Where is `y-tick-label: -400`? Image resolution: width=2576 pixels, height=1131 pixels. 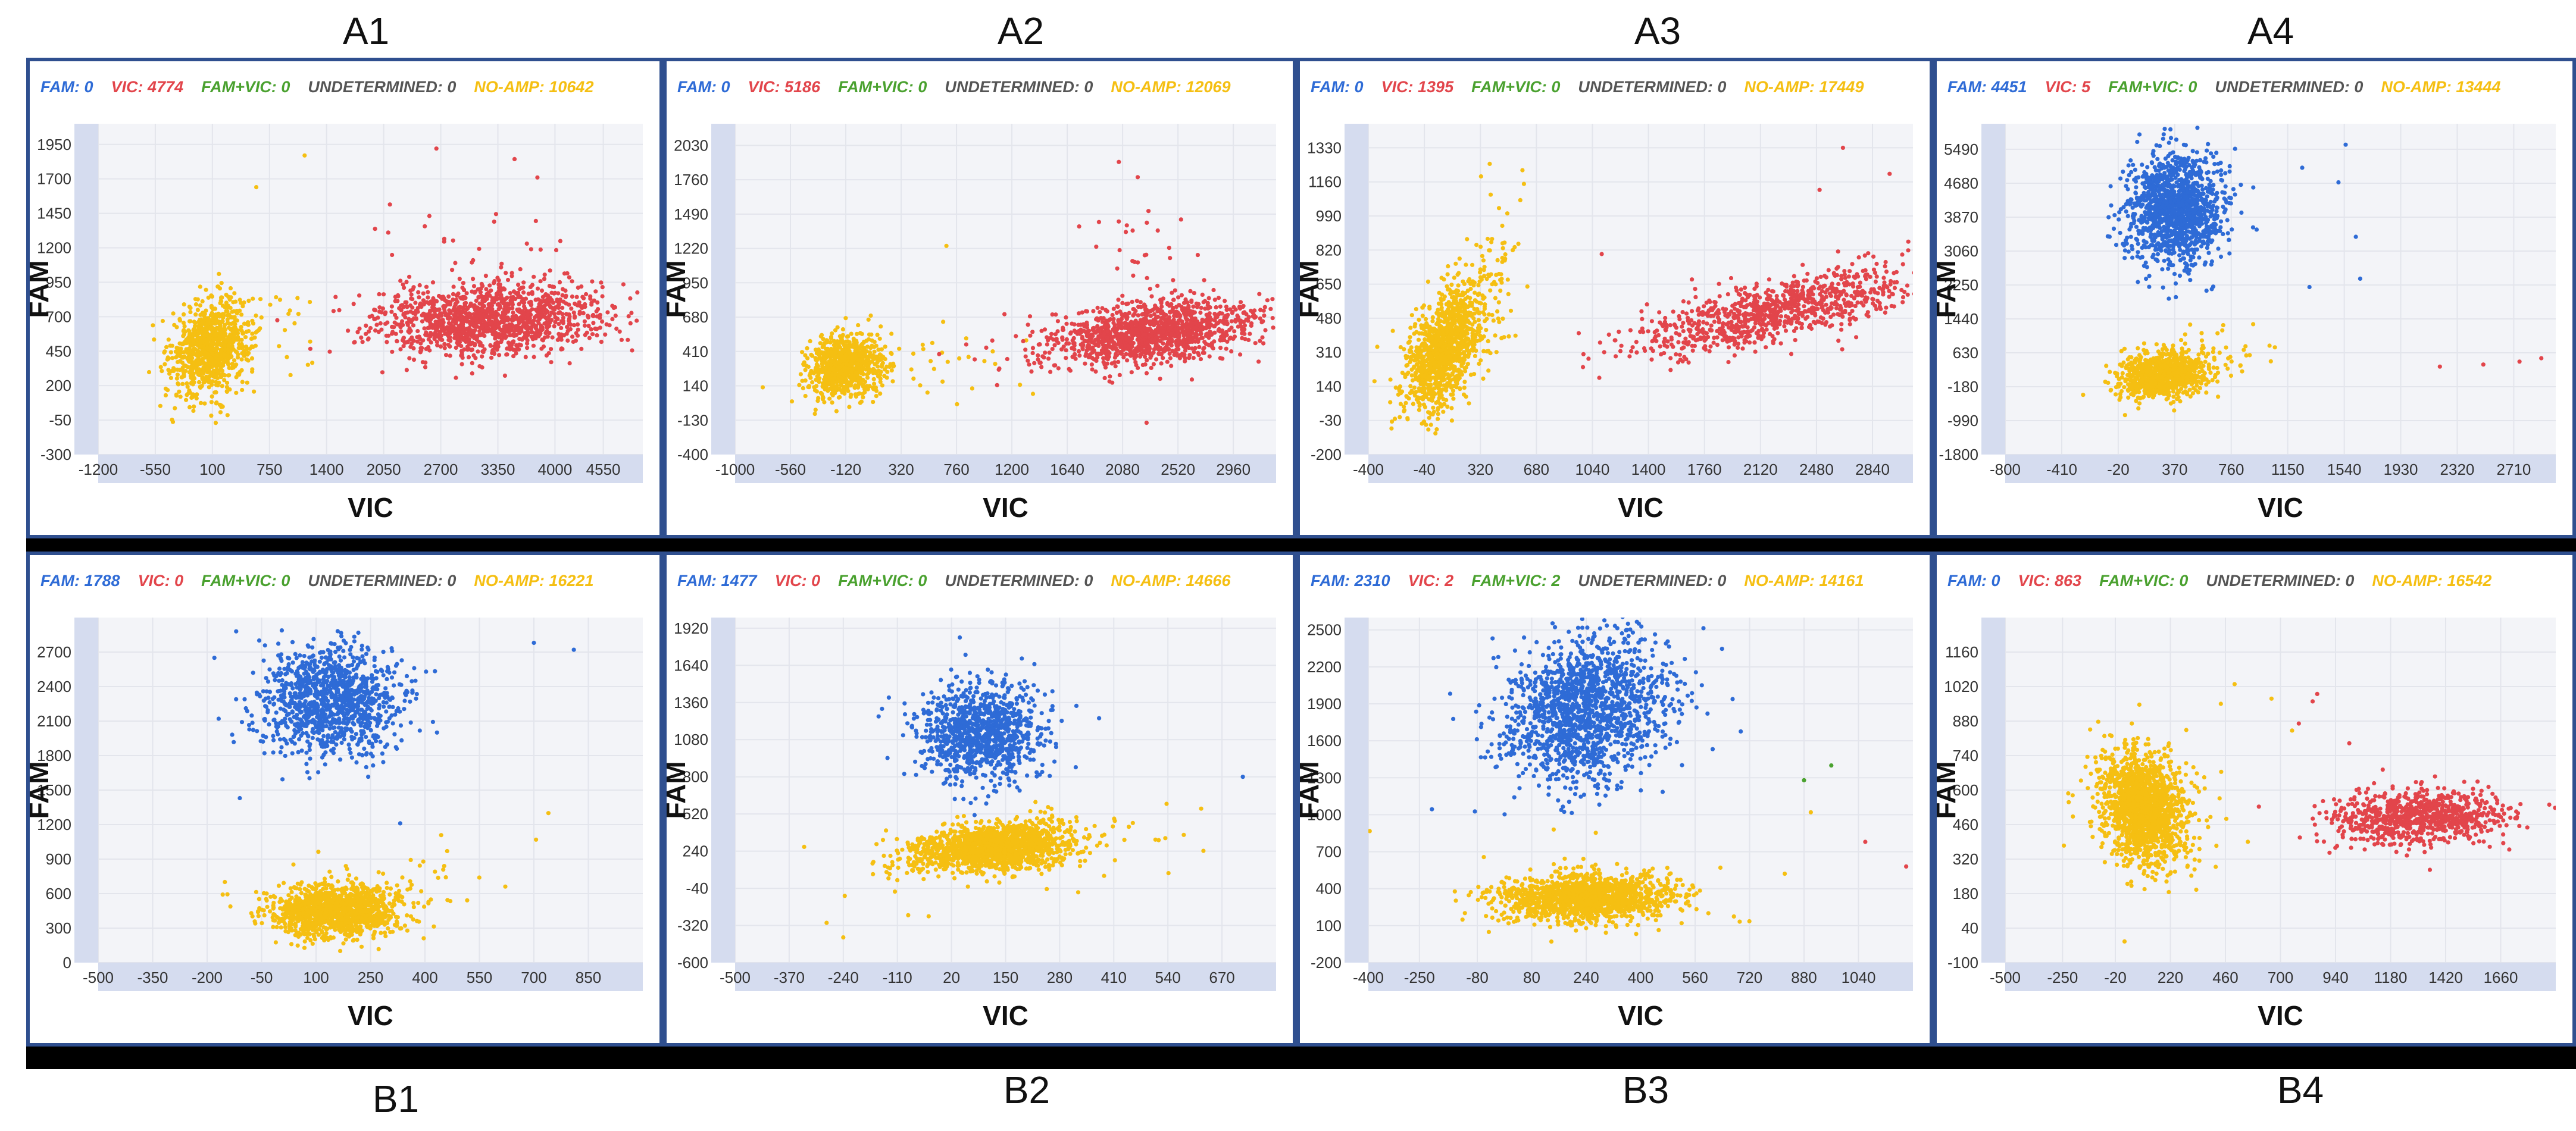
y-tick-label: -400 is located at coordinates (692, 455).